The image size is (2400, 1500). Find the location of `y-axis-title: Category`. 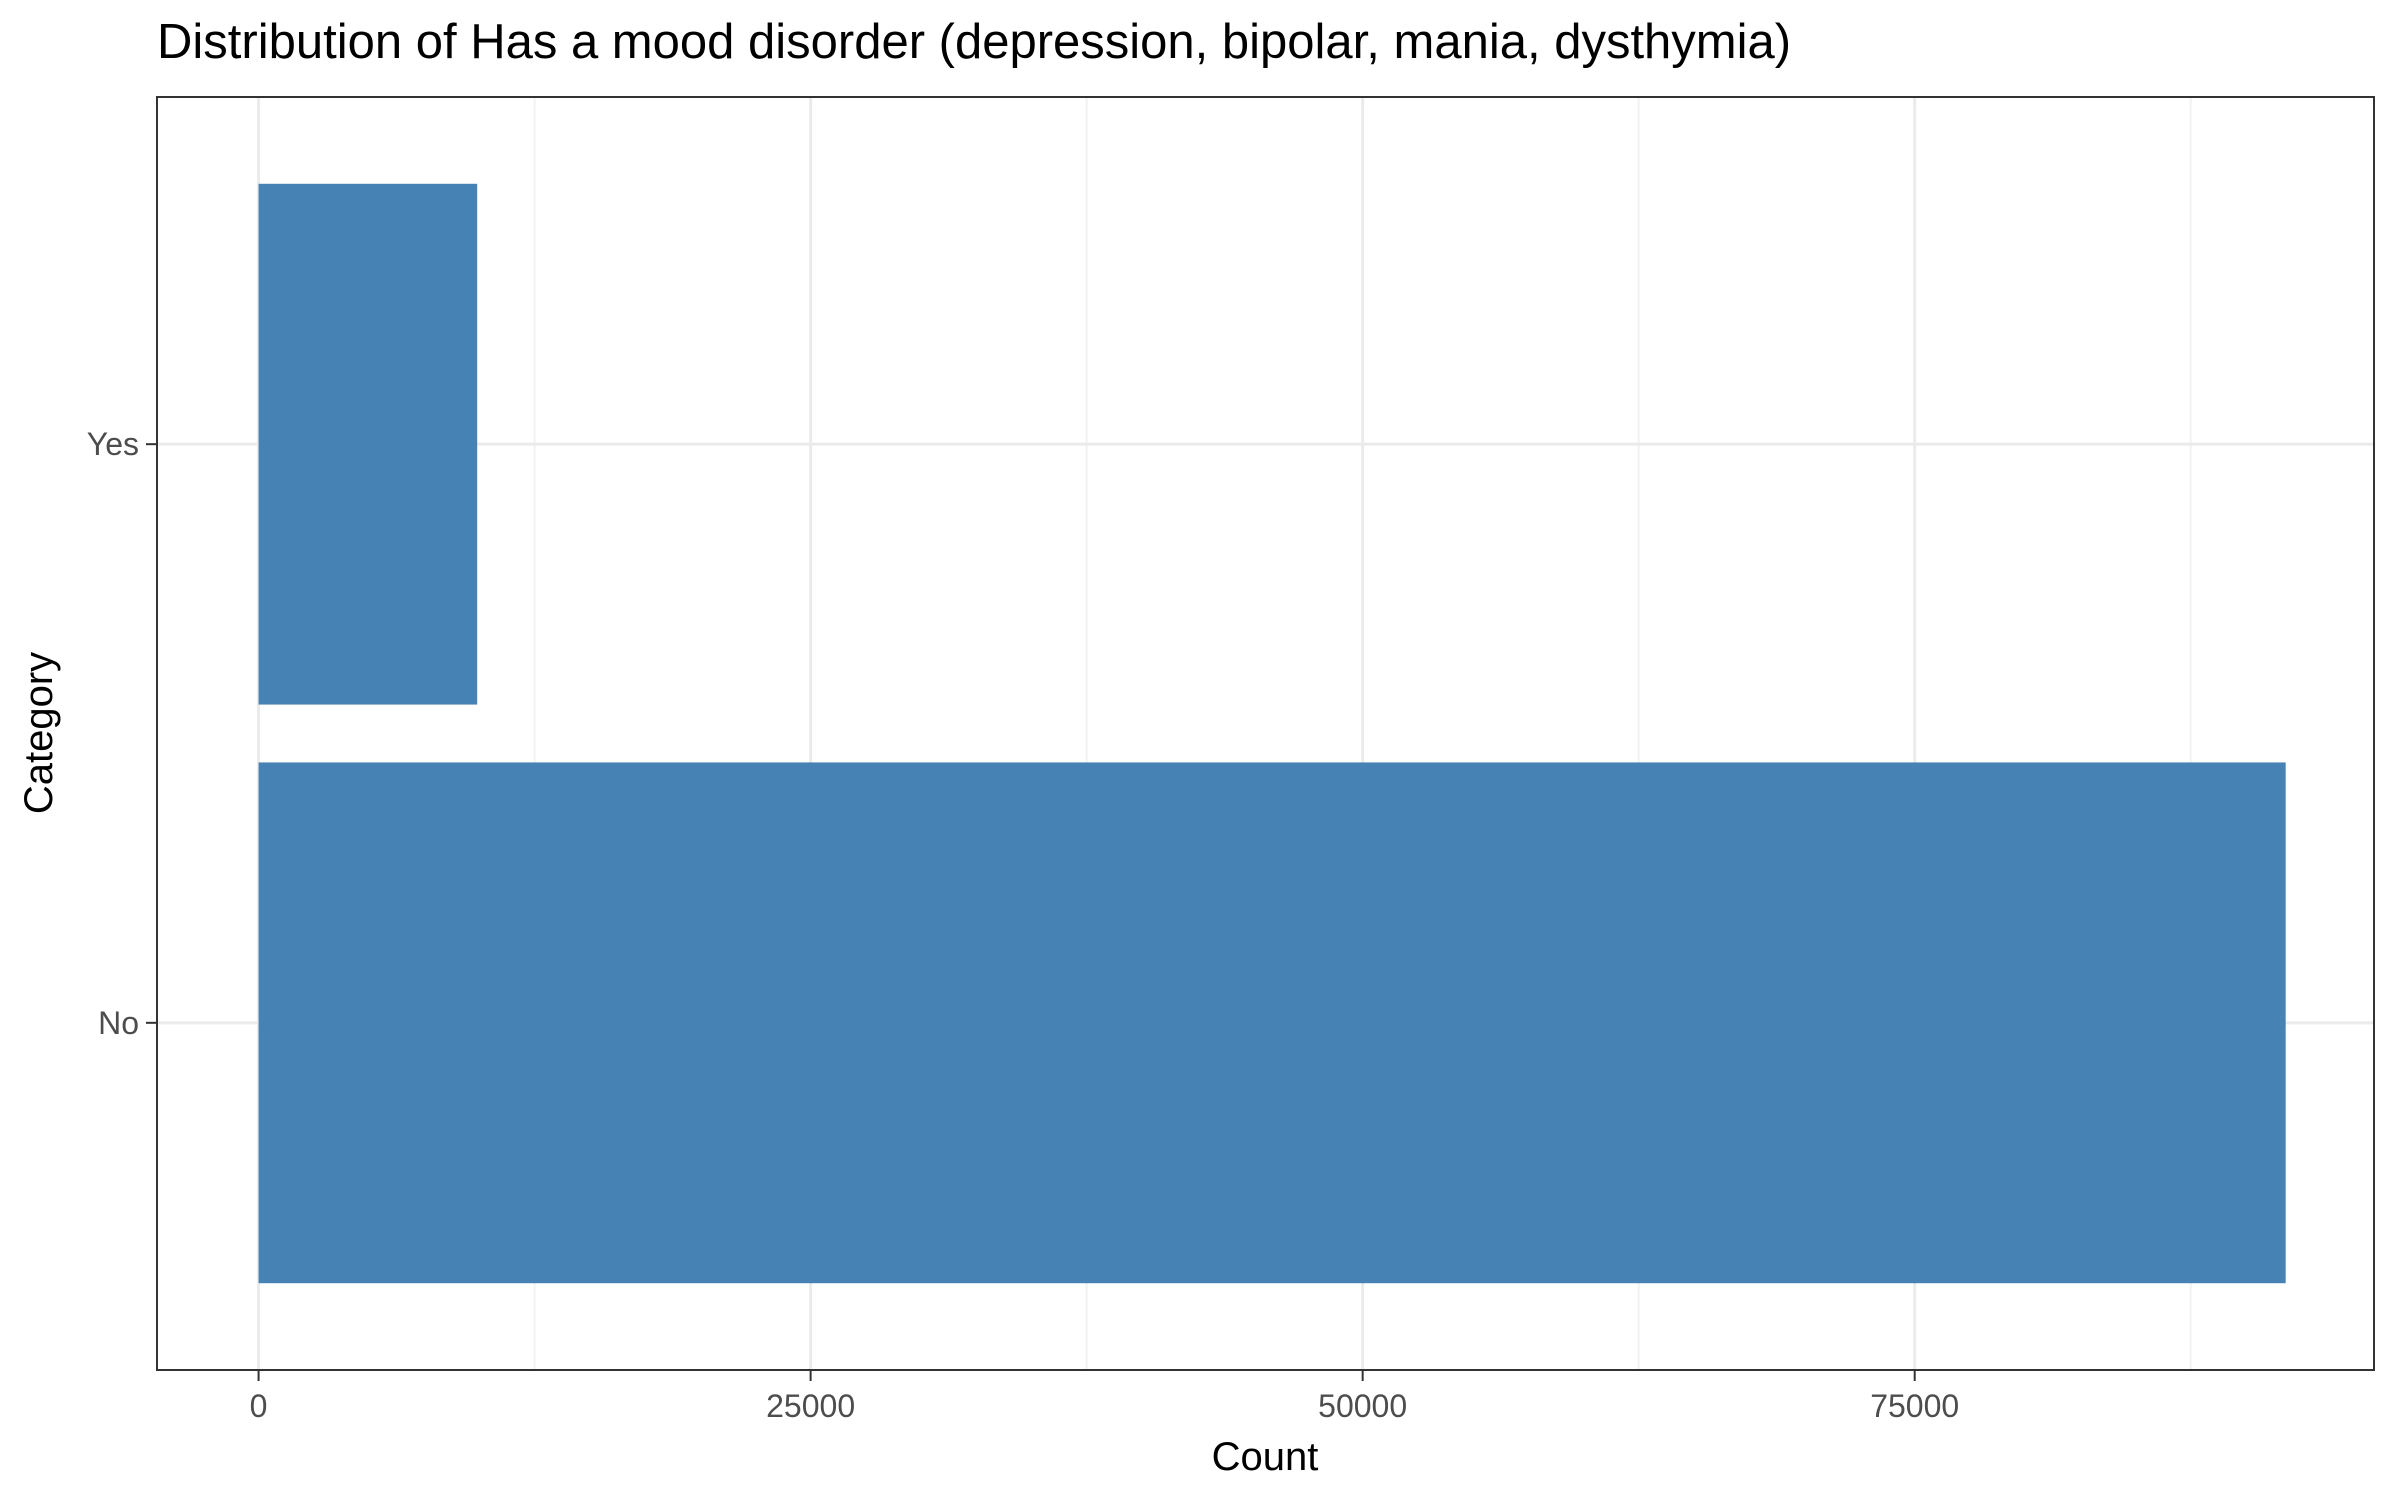

y-axis-title: Category is located at coordinates (39, 733).